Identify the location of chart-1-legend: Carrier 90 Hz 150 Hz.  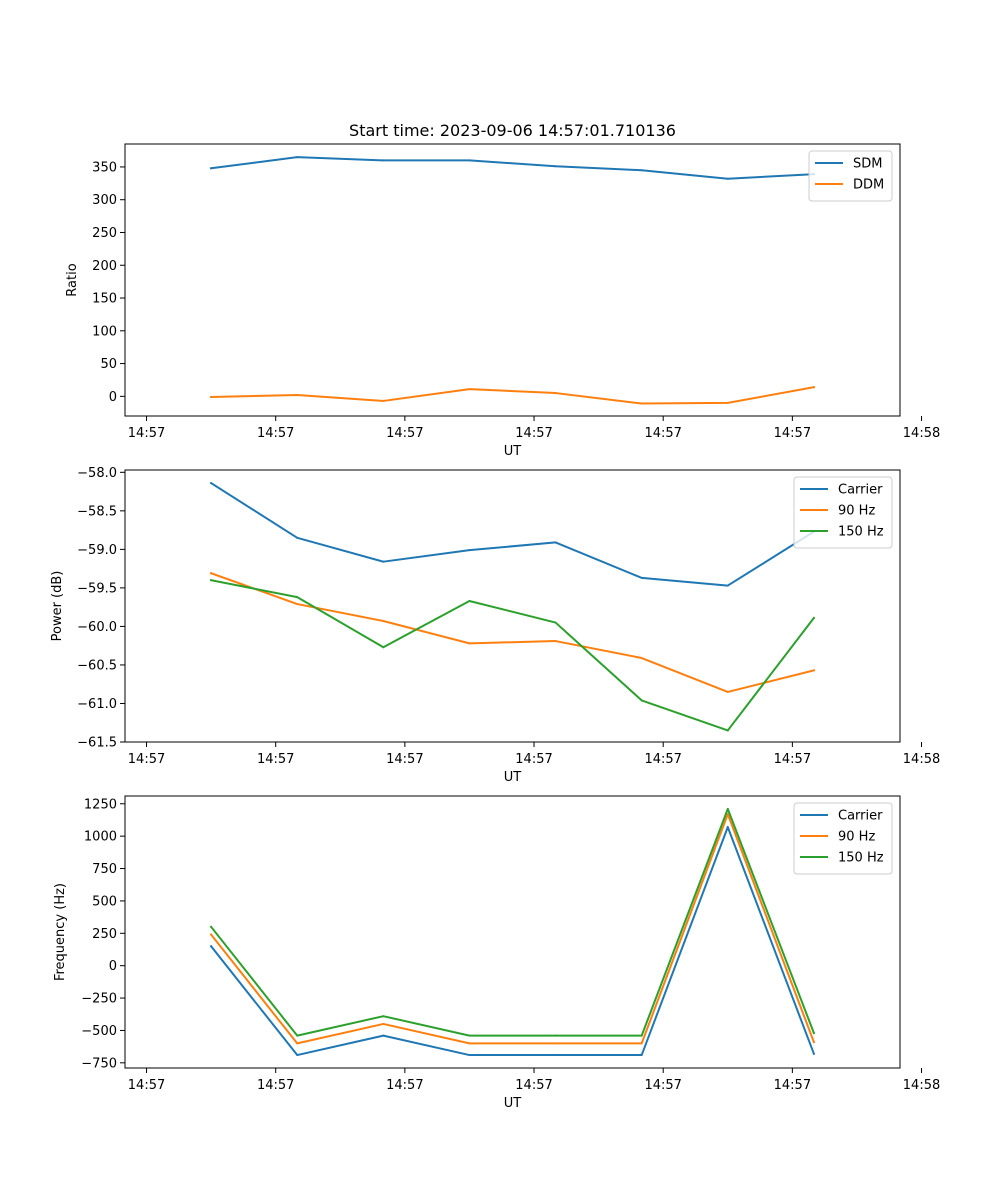
(843, 512).